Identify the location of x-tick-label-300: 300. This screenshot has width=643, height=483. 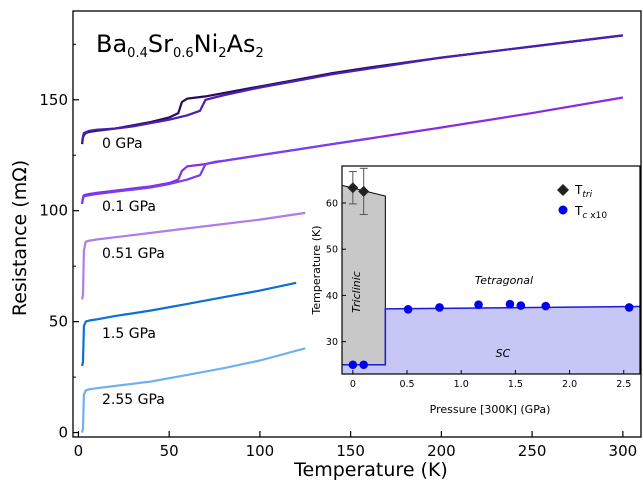
(623, 451).